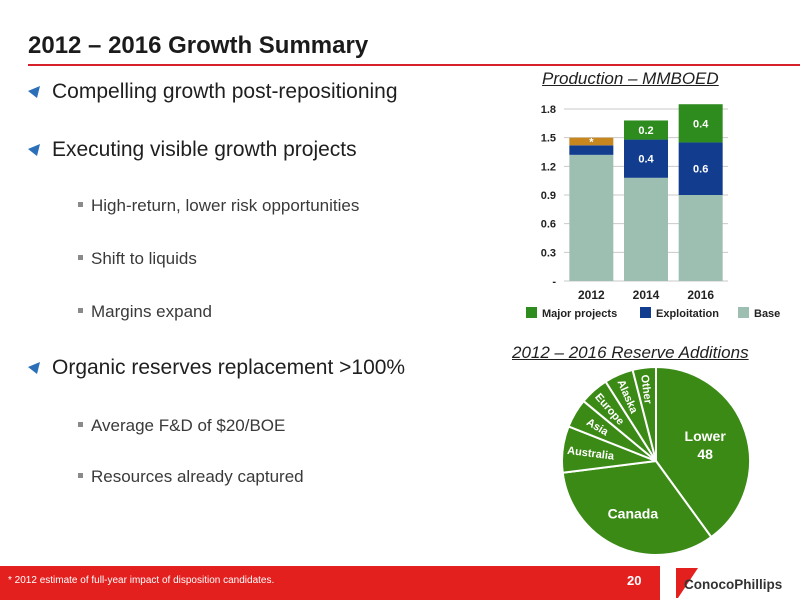 This screenshot has width=800, height=600. What do you see at coordinates (591, 295) in the screenshot?
I see `x-tick-label: 2012` at bounding box center [591, 295].